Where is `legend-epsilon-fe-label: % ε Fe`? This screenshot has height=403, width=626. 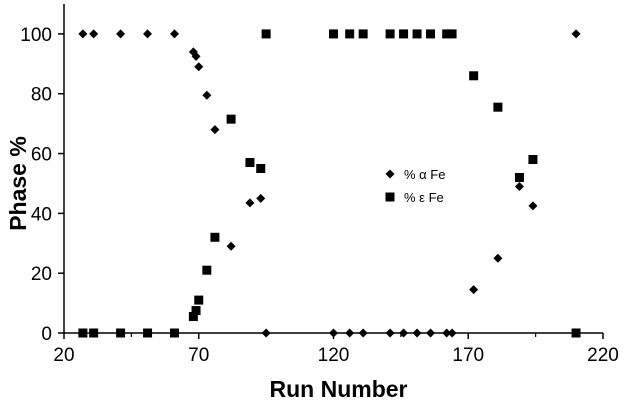 legend-epsilon-fe-label: % ε Fe is located at coordinates (424, 197).